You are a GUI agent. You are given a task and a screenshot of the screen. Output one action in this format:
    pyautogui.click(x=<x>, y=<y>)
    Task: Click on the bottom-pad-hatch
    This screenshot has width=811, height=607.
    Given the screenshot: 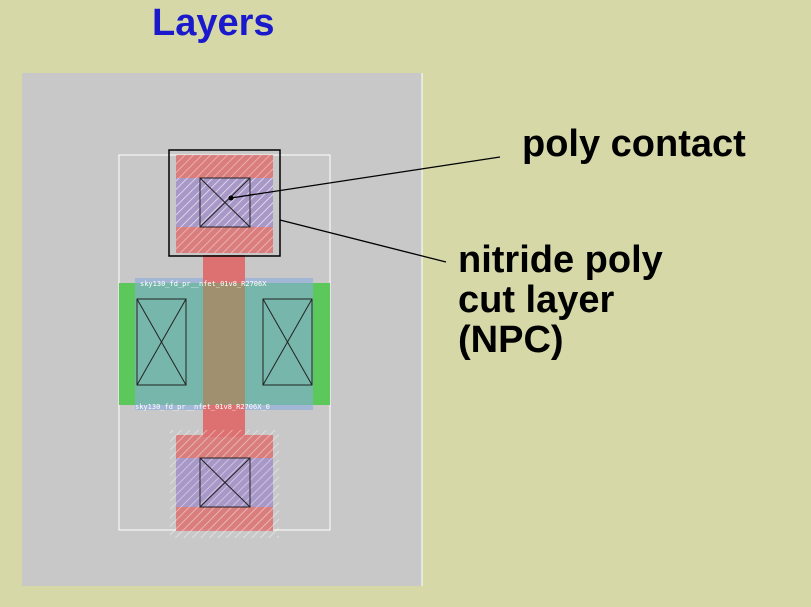 What is the action you would take?
    pyautogui.click(x=224, y=484)
    